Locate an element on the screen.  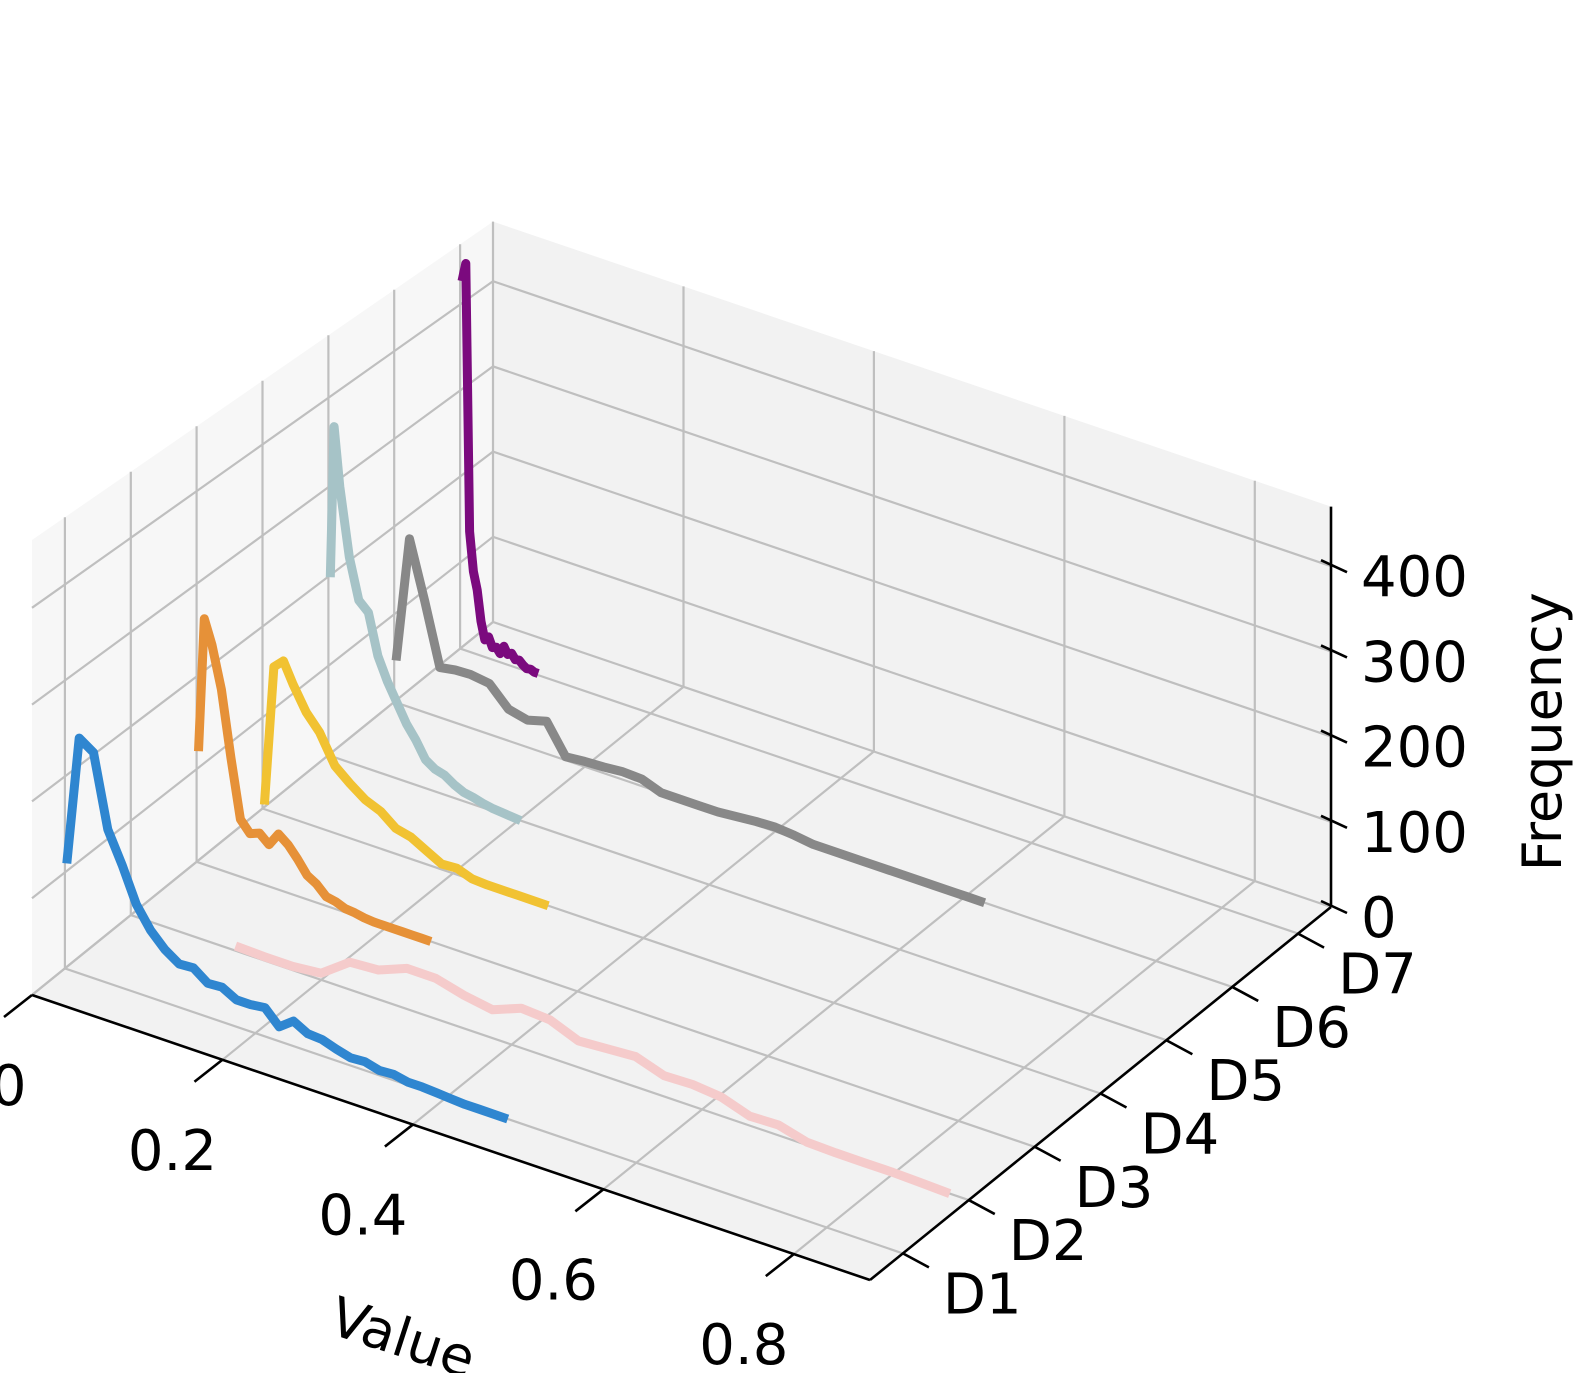
x-tick-label: 0.6 is located at coordinates (553, 1280).